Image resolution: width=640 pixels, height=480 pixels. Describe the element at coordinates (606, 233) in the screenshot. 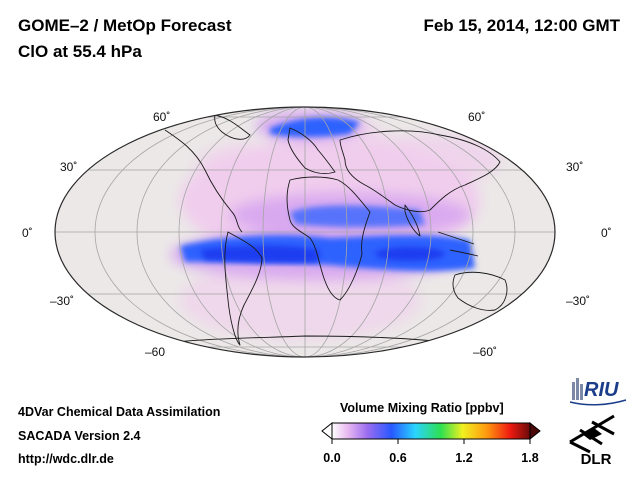

I see `lat-label-eq-right: 0˚` at that location.